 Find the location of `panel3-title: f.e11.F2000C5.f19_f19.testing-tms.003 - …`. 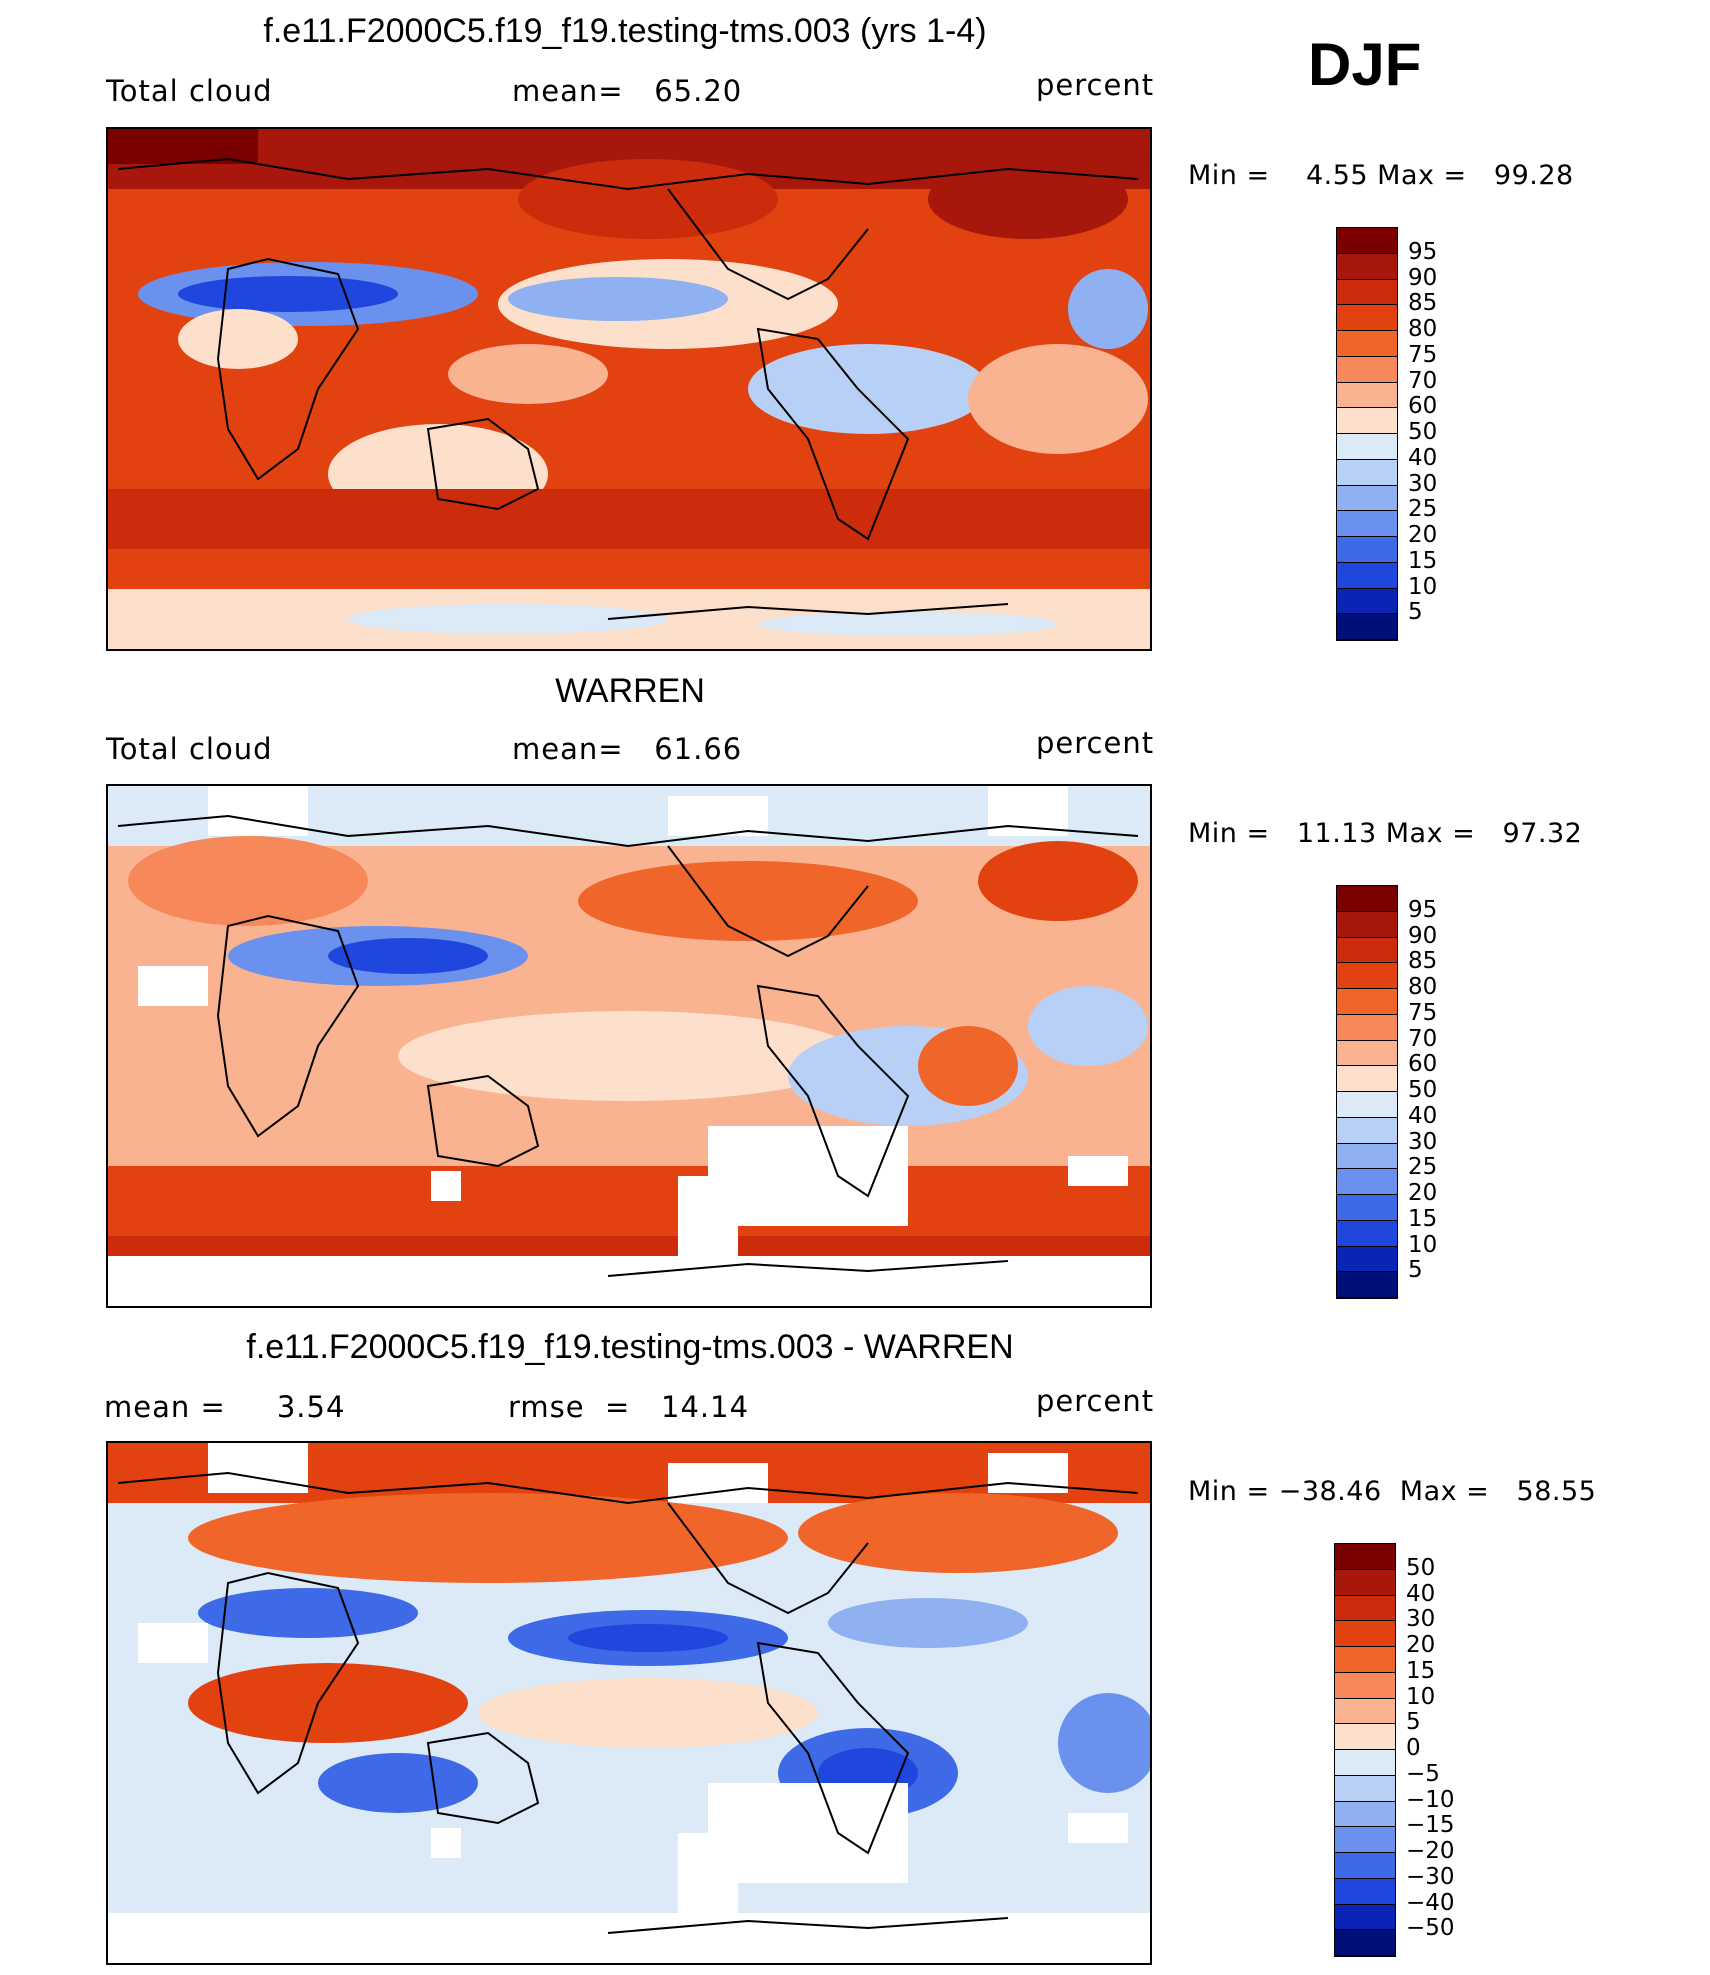

panel3-title: f.e11.F2000C5.f19_f19.testing-tms.003 - … is located at coordinates (630, 1347).